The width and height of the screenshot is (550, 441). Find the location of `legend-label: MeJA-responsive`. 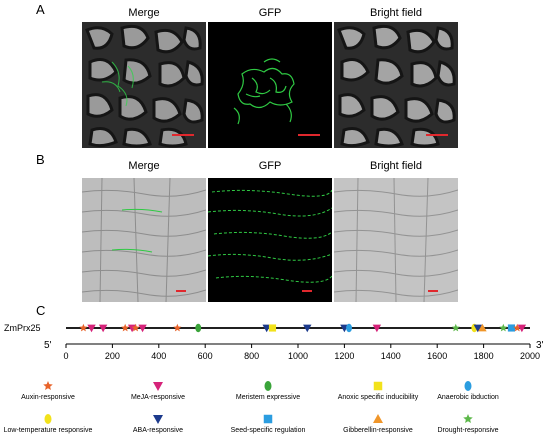

legend-label: MeJA-responsive is located at coordinates (158, 397).